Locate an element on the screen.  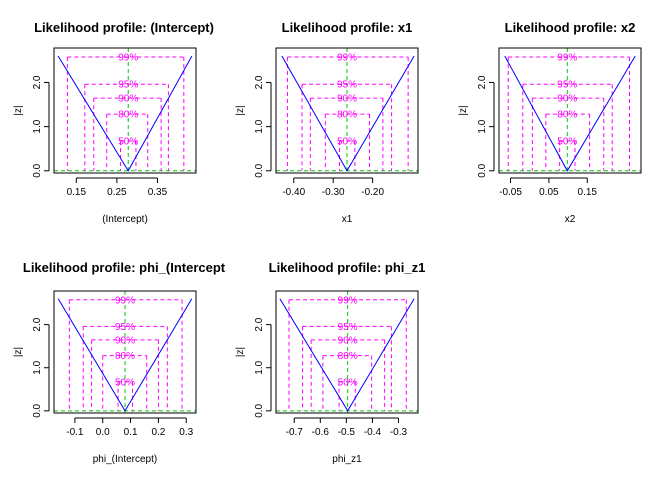
x-axis-label: (Intercept) is located at coordinates (125, 219).